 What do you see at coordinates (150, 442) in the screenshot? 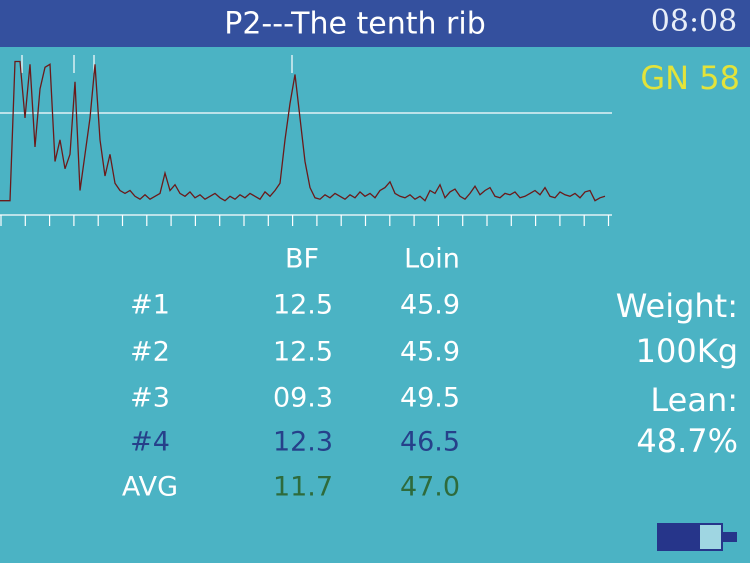
I see `row-label: #4` at bounding box center [150, 442].